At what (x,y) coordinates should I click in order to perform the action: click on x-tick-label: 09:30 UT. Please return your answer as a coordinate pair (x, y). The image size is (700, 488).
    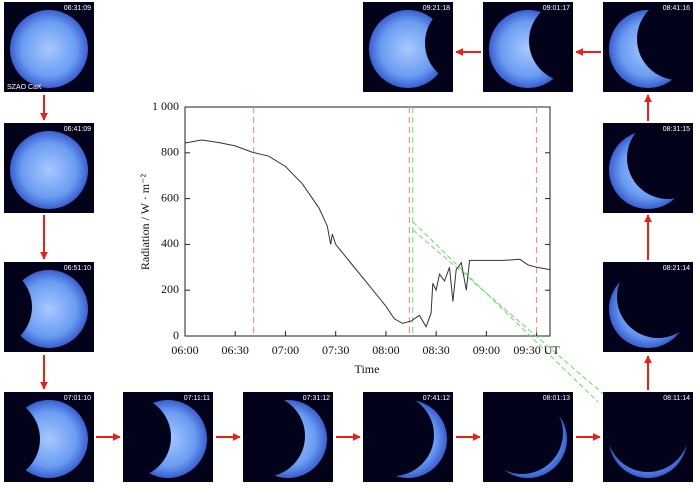
    Looking at the image, I should click on (536, 350).